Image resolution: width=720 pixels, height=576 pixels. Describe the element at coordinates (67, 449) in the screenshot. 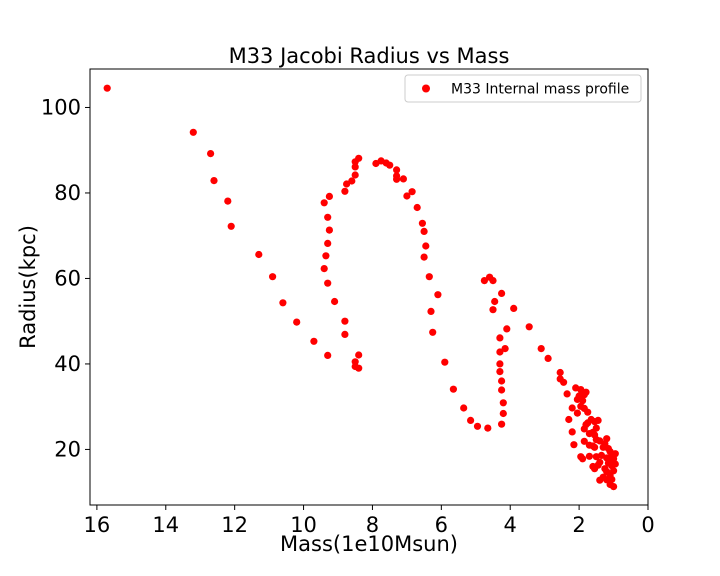

I see `y-tick-label: 20` at that location.